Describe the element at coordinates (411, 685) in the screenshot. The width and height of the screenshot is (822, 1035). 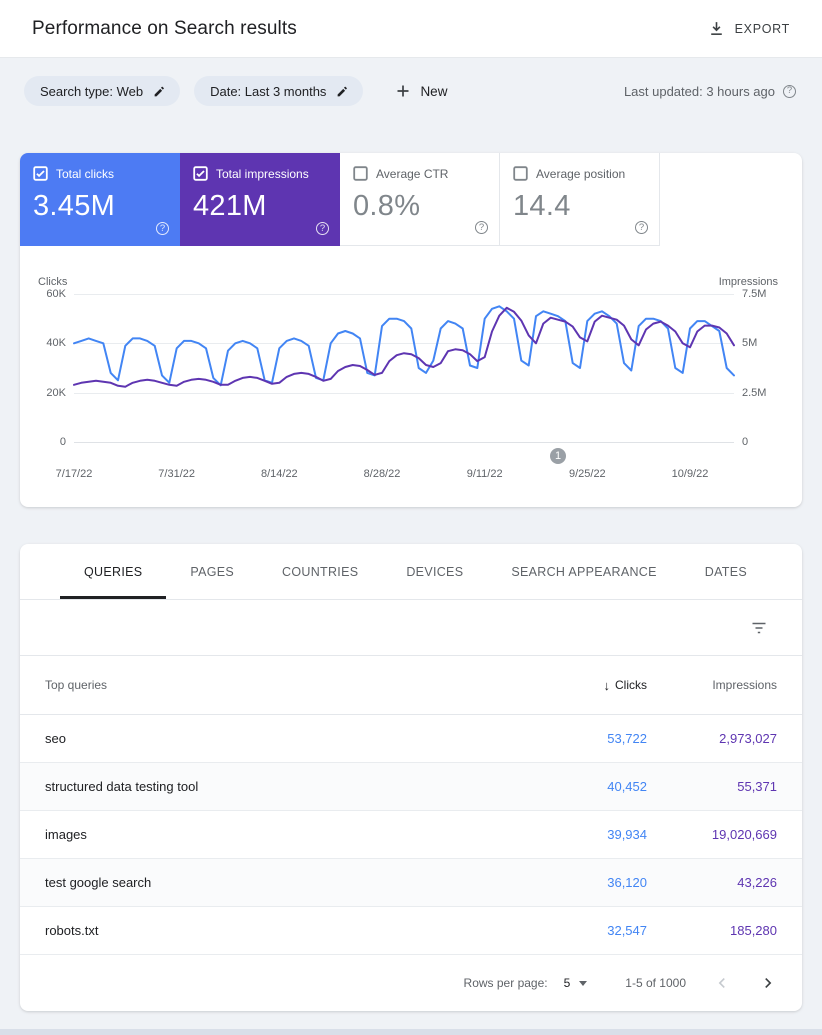
I see `table-header-row: Top queries ↓ Clicks Impressions` at that location.